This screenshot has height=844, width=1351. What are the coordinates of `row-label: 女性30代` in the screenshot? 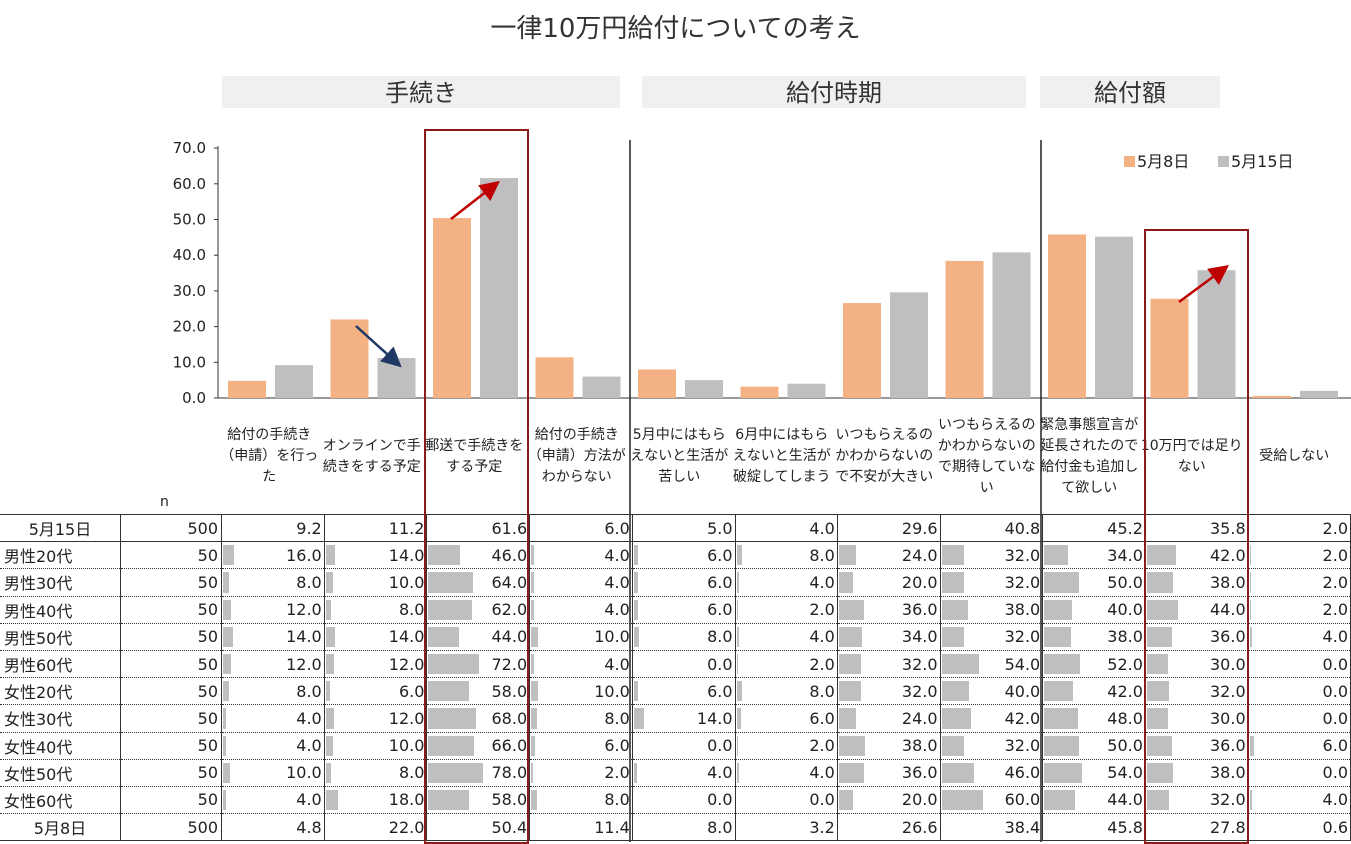 It's located at (60, 718).